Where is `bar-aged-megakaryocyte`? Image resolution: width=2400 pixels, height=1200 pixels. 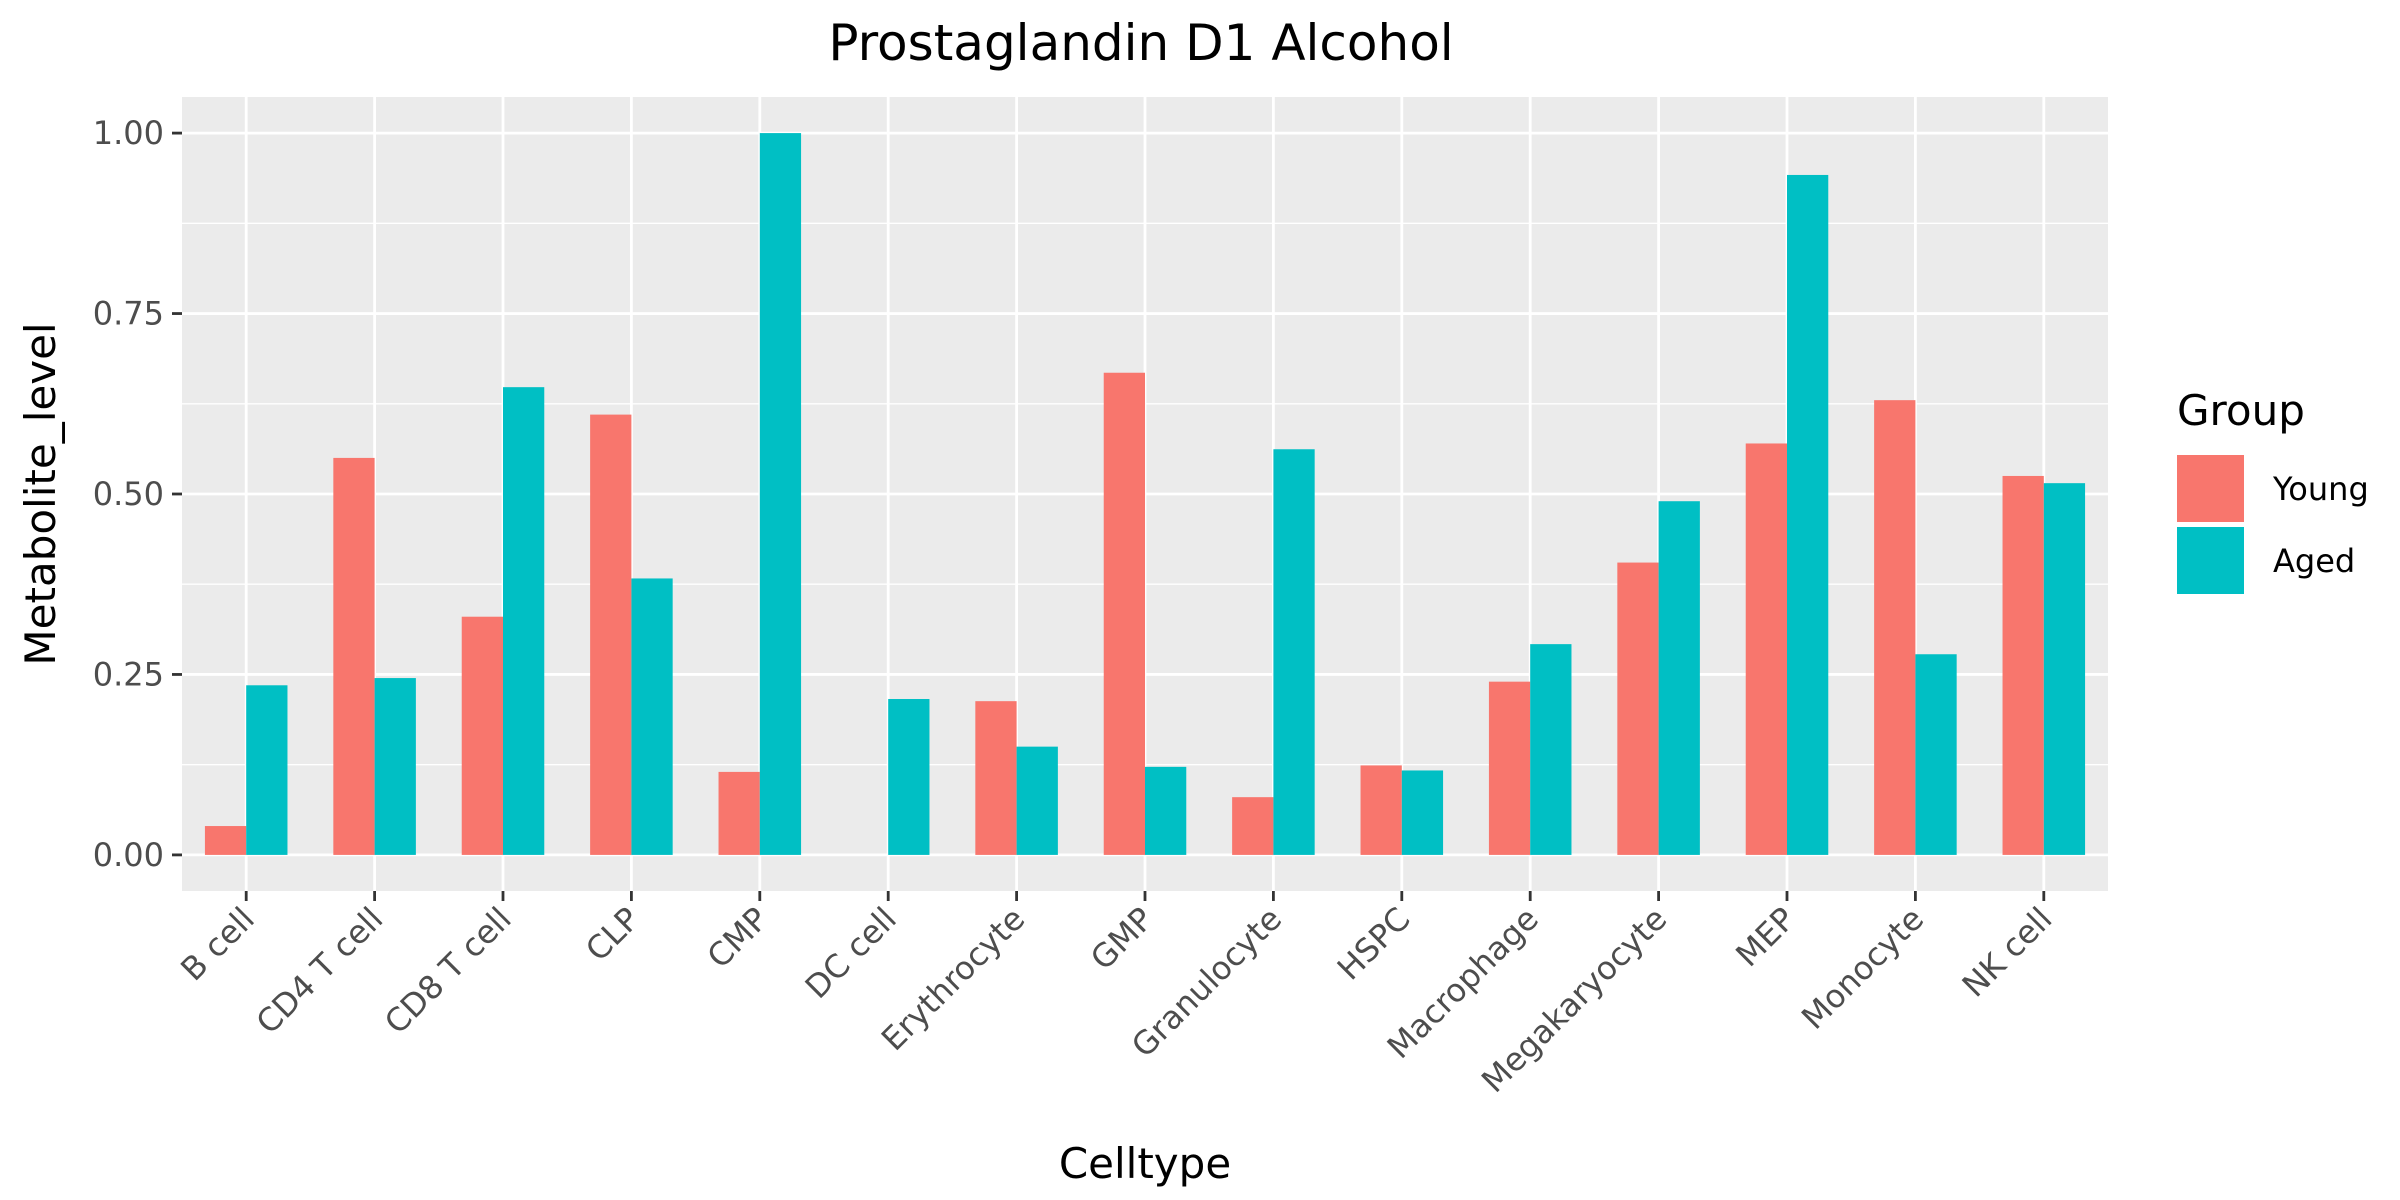
bar-aged-megakaryocyte is located at coordinates (1679, 678).